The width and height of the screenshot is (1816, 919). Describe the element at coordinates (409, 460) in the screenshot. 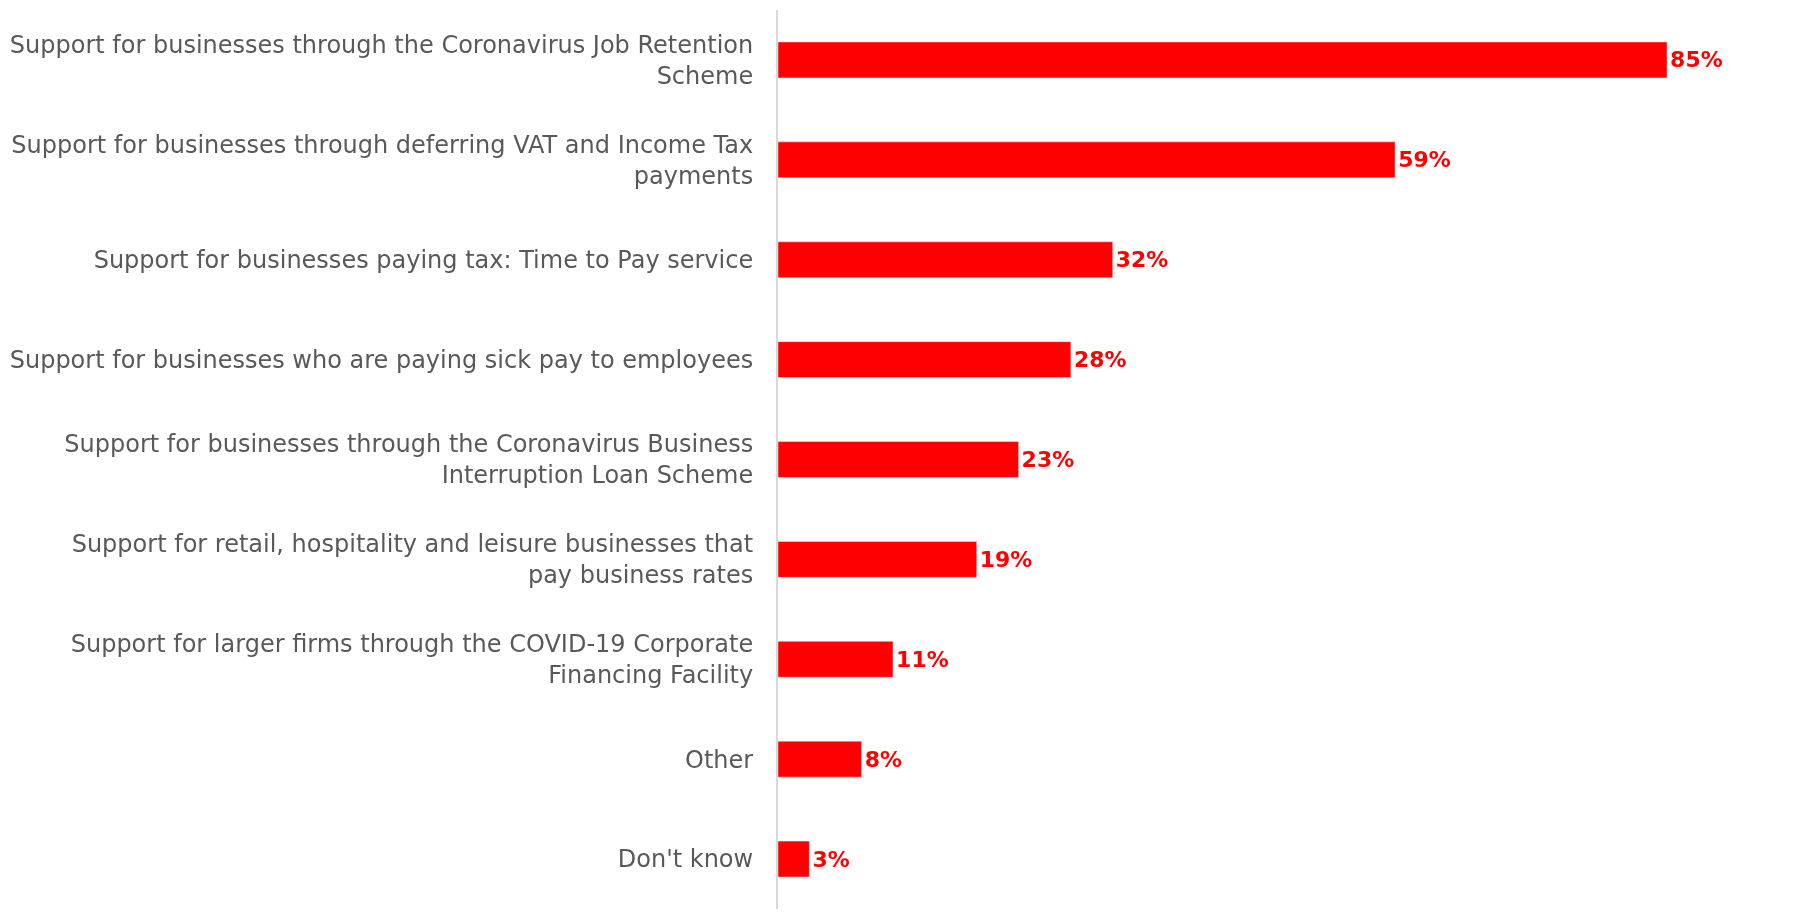

I see `y-tick-label: Support for businesses through the Coronavirus Business Interruption Loan Scheme` at that location.